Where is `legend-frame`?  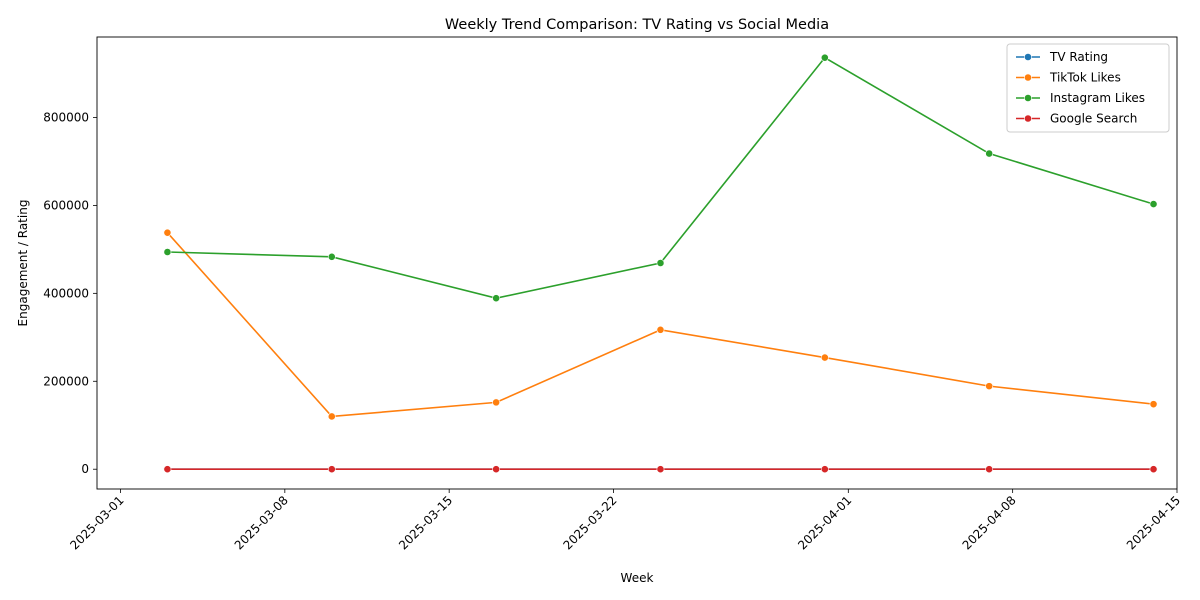
legend-frame is located at coordinates (1088, 88).